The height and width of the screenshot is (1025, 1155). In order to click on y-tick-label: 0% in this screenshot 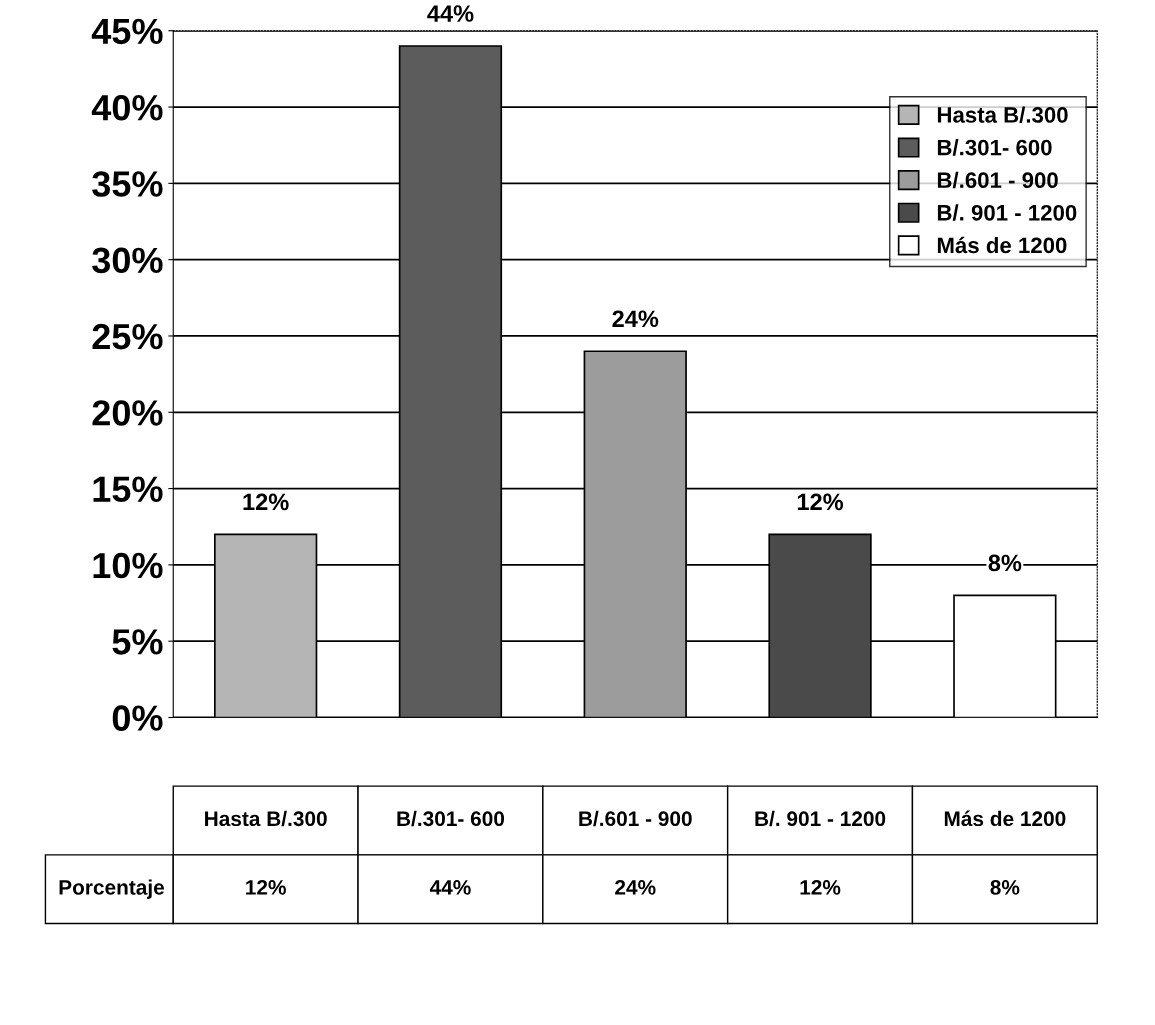, I will do `click(137, 718)`.